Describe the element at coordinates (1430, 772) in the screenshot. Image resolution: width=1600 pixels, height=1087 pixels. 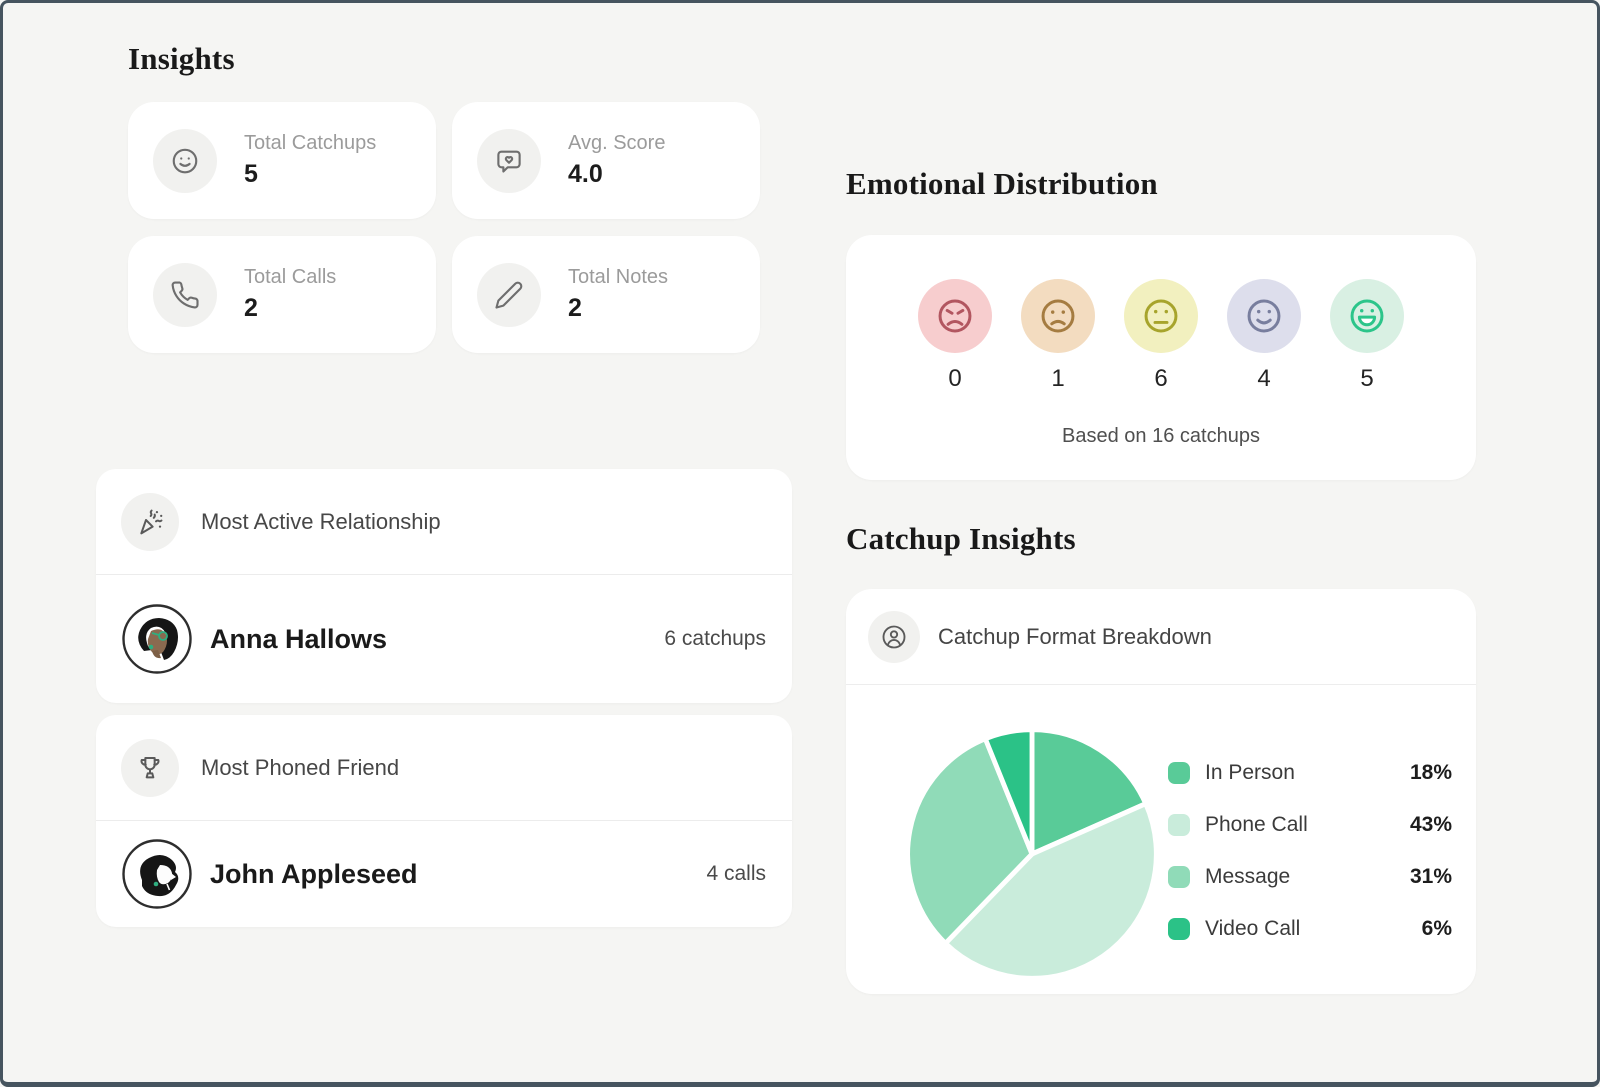
I see `legend-percent: 18%` at that location.